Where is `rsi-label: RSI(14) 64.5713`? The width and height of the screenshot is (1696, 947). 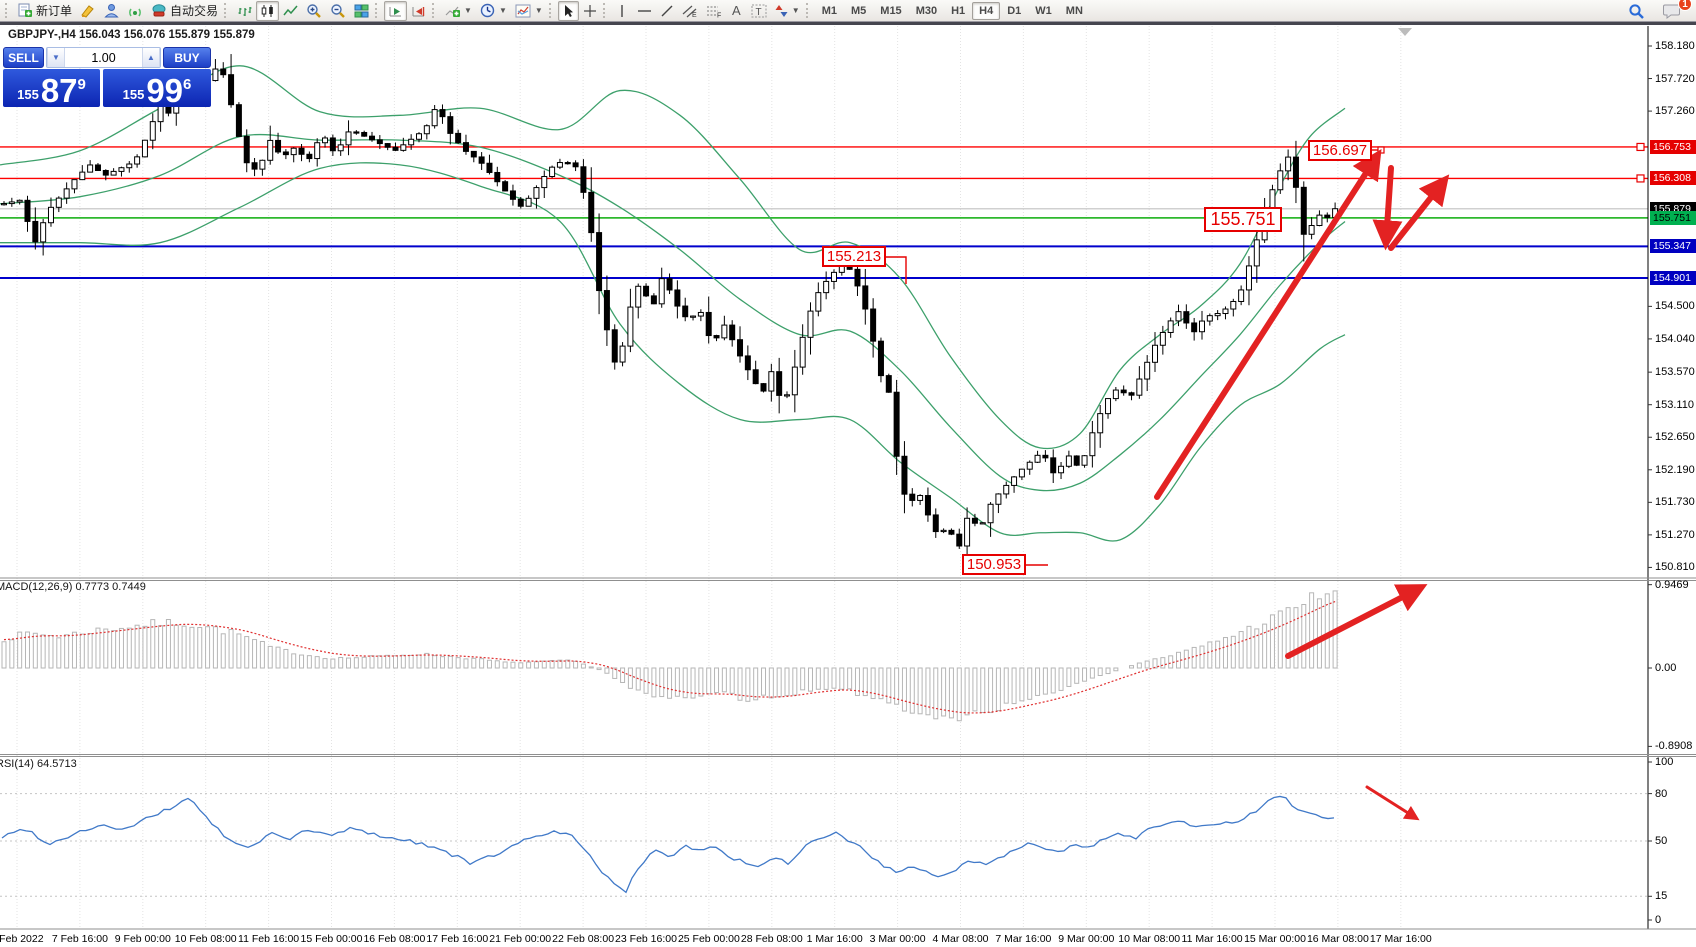
rsi-label: RSI(14) 64.5713 is located at coordinates (38, 764).